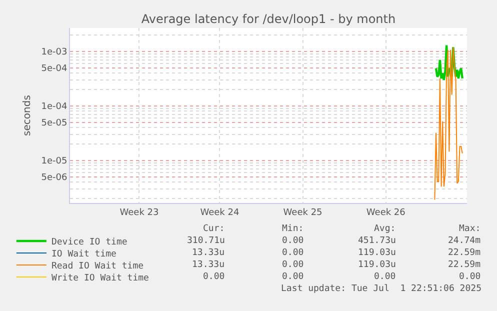 The height and width of the screenshot is (311, 497). Describe the element at coordinates (89, 243) in the screenshot. I see `legend-label: Device IO time` at that location.